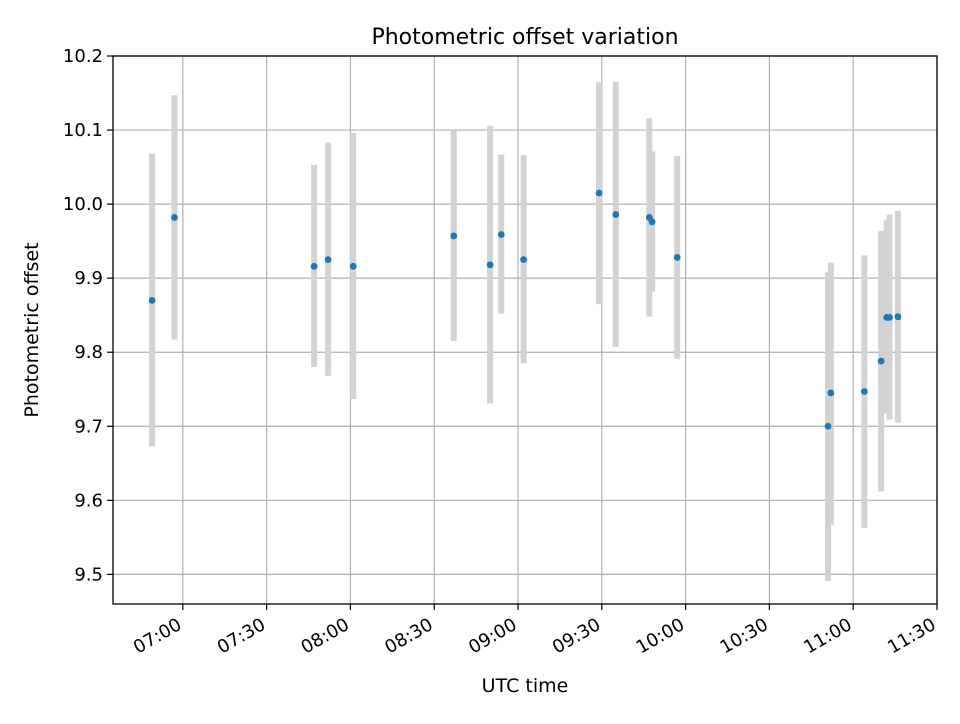  Describe the element at coordinates (525, 686) in the screenshot. I see `x-axis-label: UTC time` at that location.